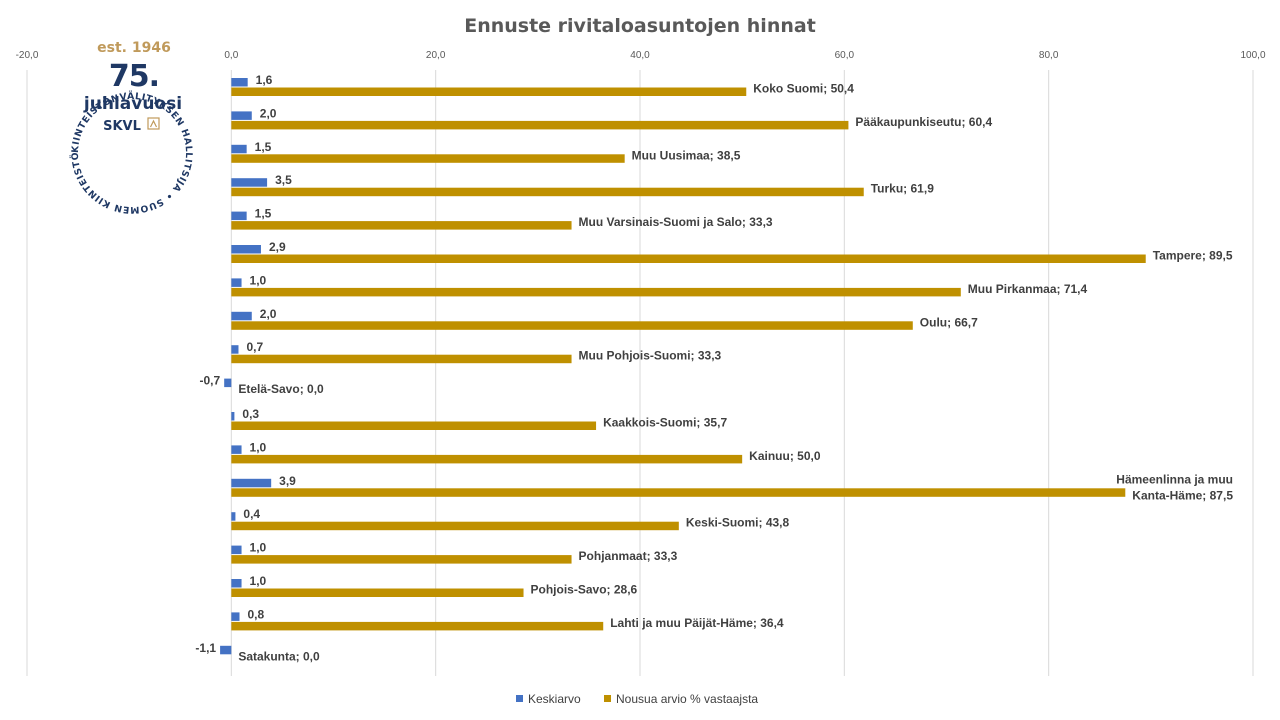  What do you see at coordinates (686, 155) in the screenshot?
I see `data-label-nousua: Muu Uusimaa; 38,5` at bounding box center [686, 155].